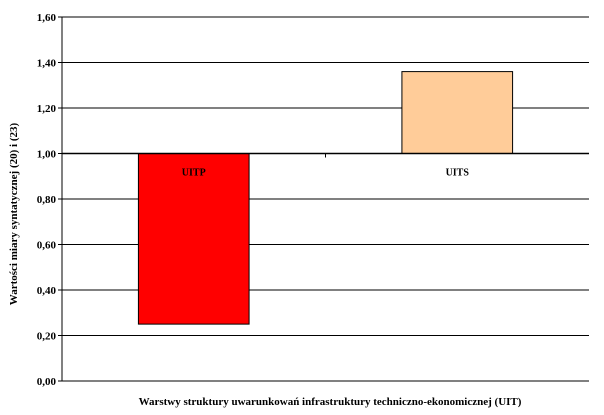  What do you see at coordinates (47, 291) in the screenshot?
I see `y-tick-label: 0,40` at bounding box center [47, 291].